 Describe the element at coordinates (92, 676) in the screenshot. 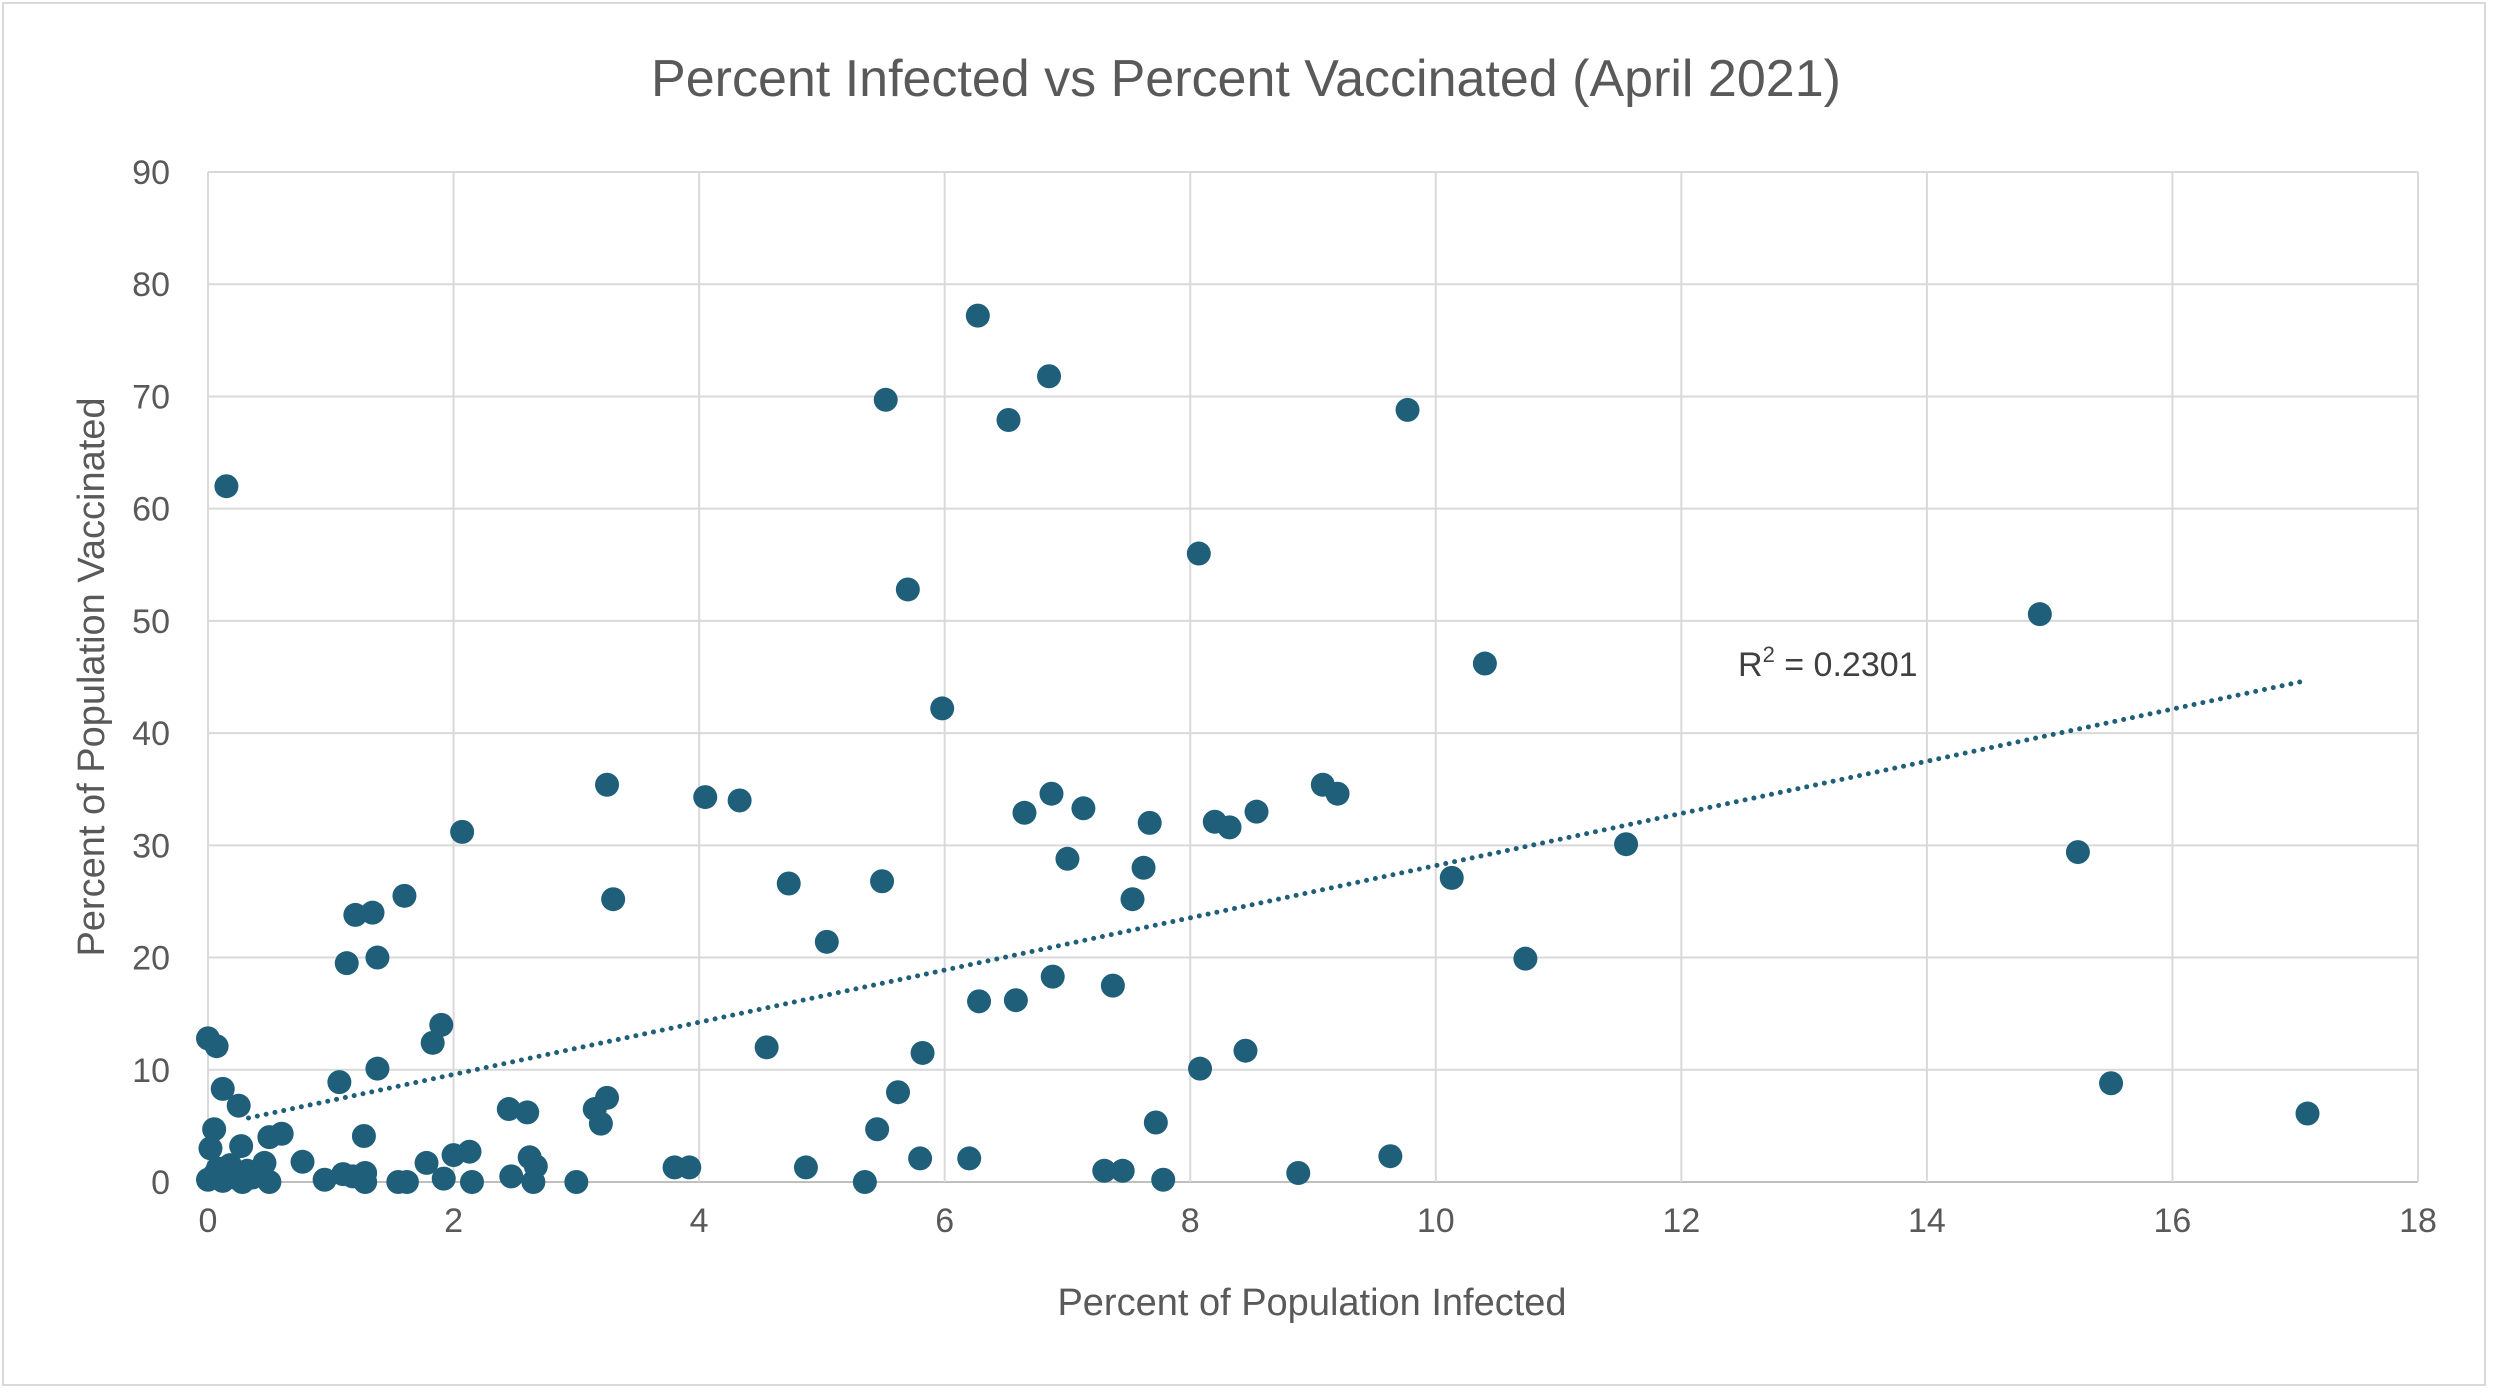

I see `y-axis-title: Percent of Population Vaccinated` at that location.